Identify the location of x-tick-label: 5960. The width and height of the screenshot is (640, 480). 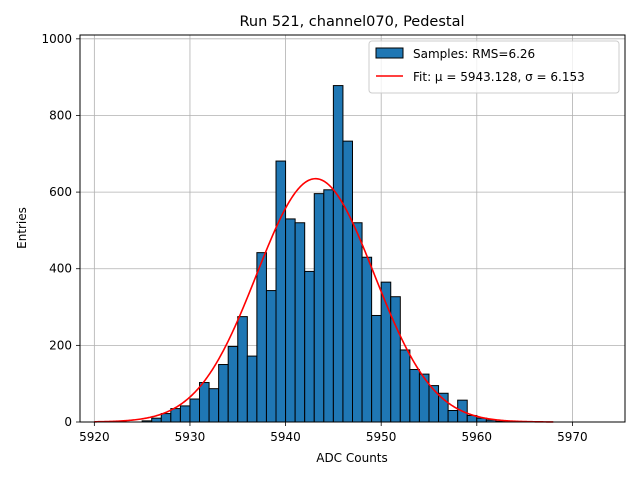
(477, 437).